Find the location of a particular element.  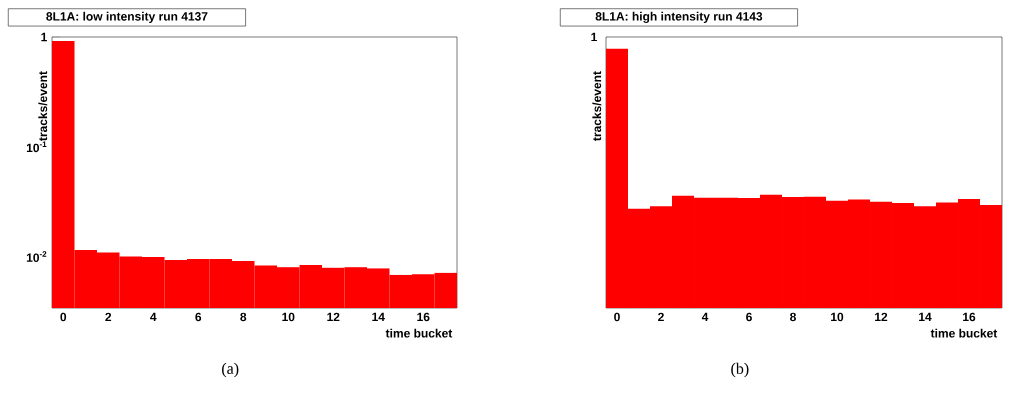

chart-title: 8L1A: high intensity run 4143 is located at coordinates (679, 17).